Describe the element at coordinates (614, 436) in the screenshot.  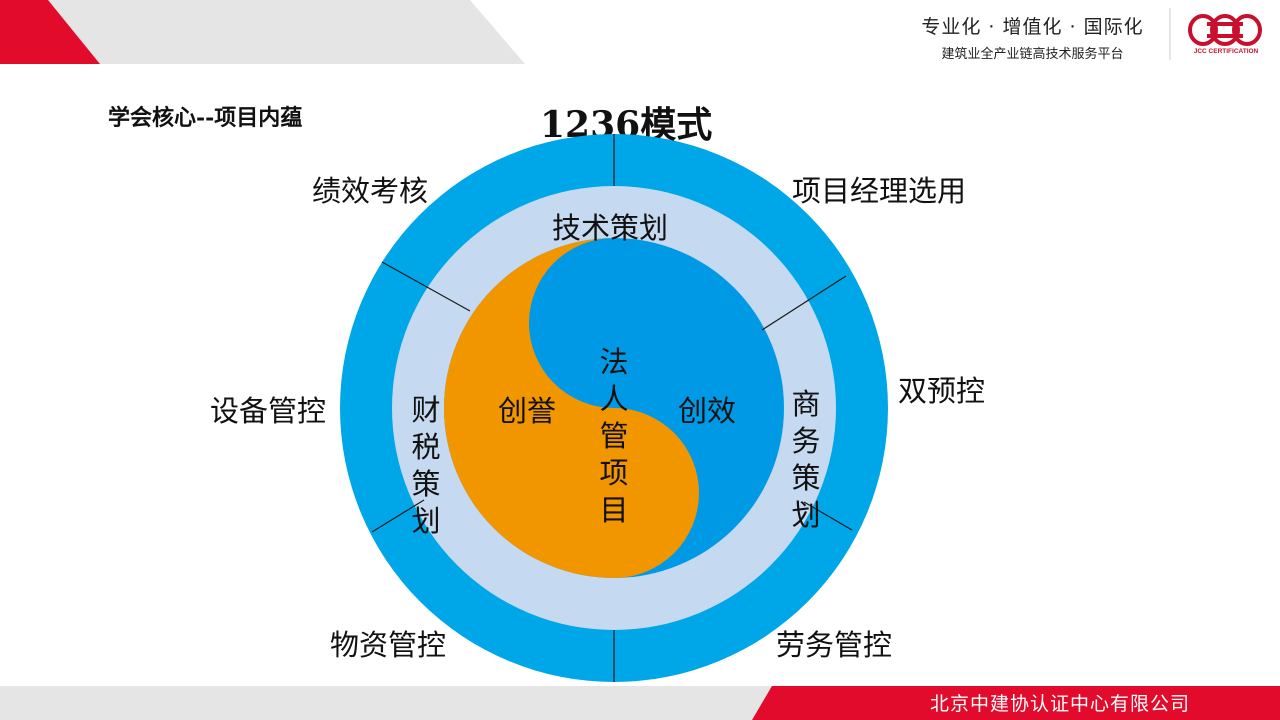
I see `label-legal-entity-manages-project: 法人管项目` at that location.